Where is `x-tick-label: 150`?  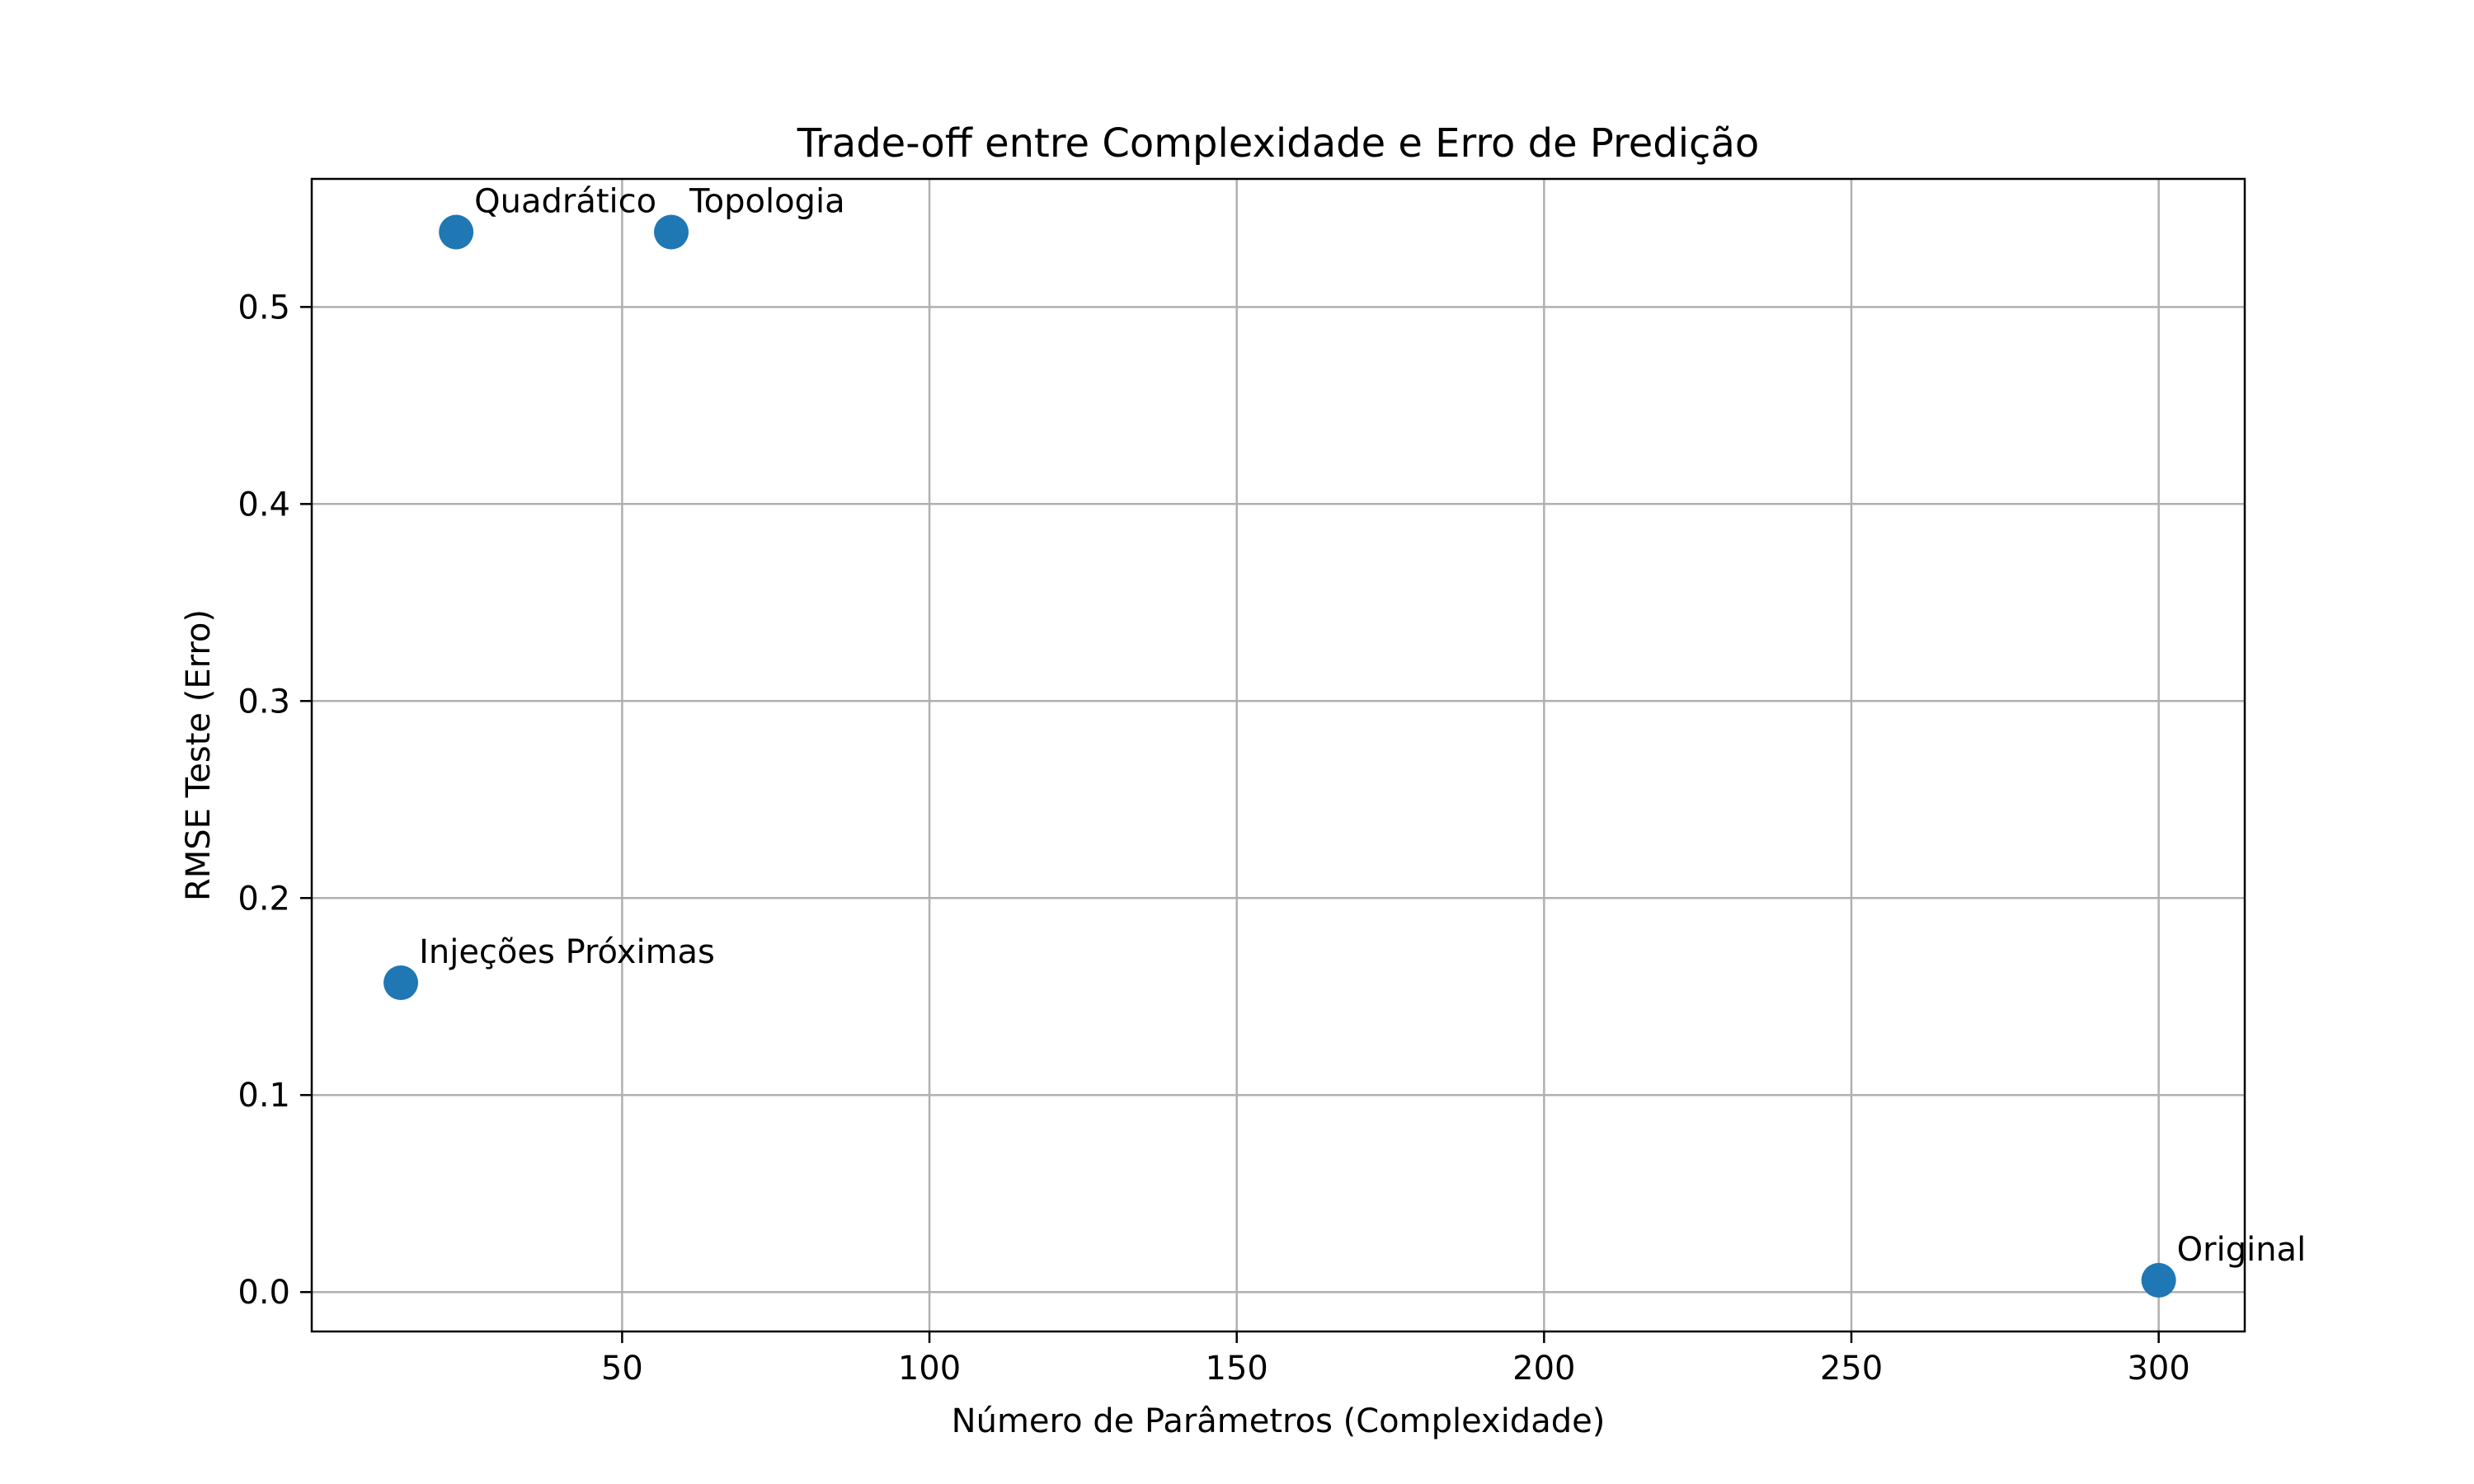
x-tick-label: 150 is located at coordinates (1237, 1369).